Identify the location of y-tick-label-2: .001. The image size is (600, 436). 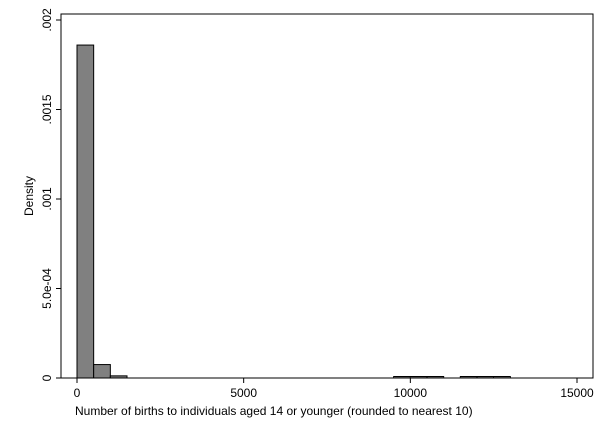
(47, 199).